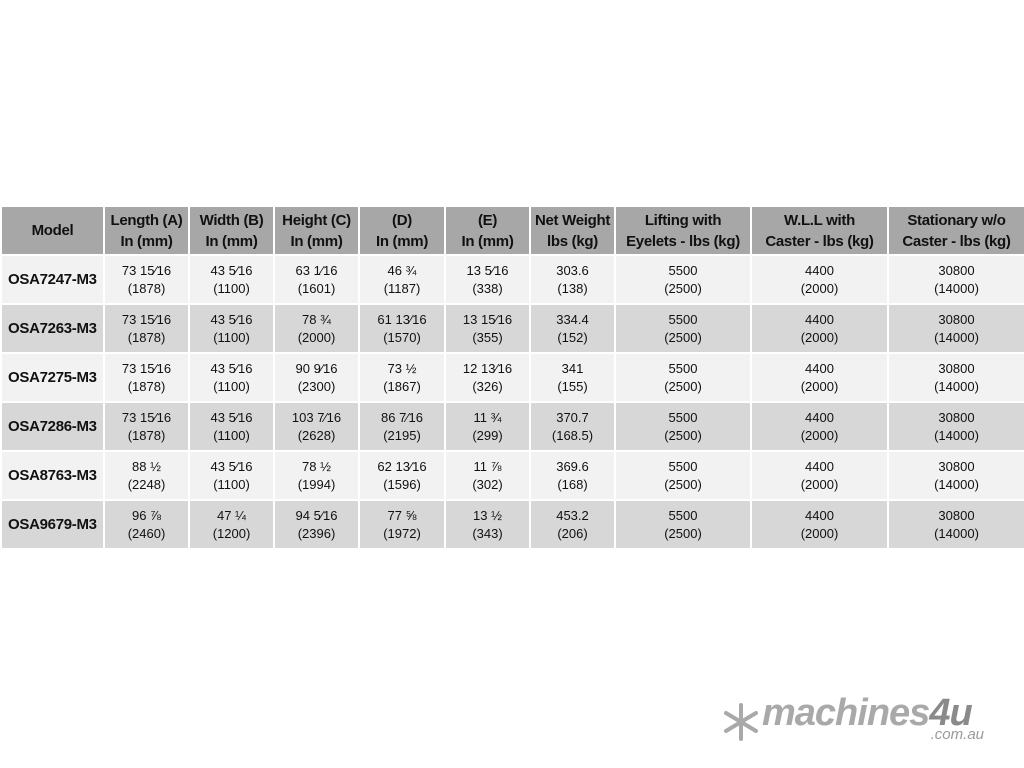 The width and height of the screenshot is (1024, 768). What do you see at coordinates (52, 328) in the screenshot?
I see `model-cell: OSA7263-M3` at bounding box center [52, 328].